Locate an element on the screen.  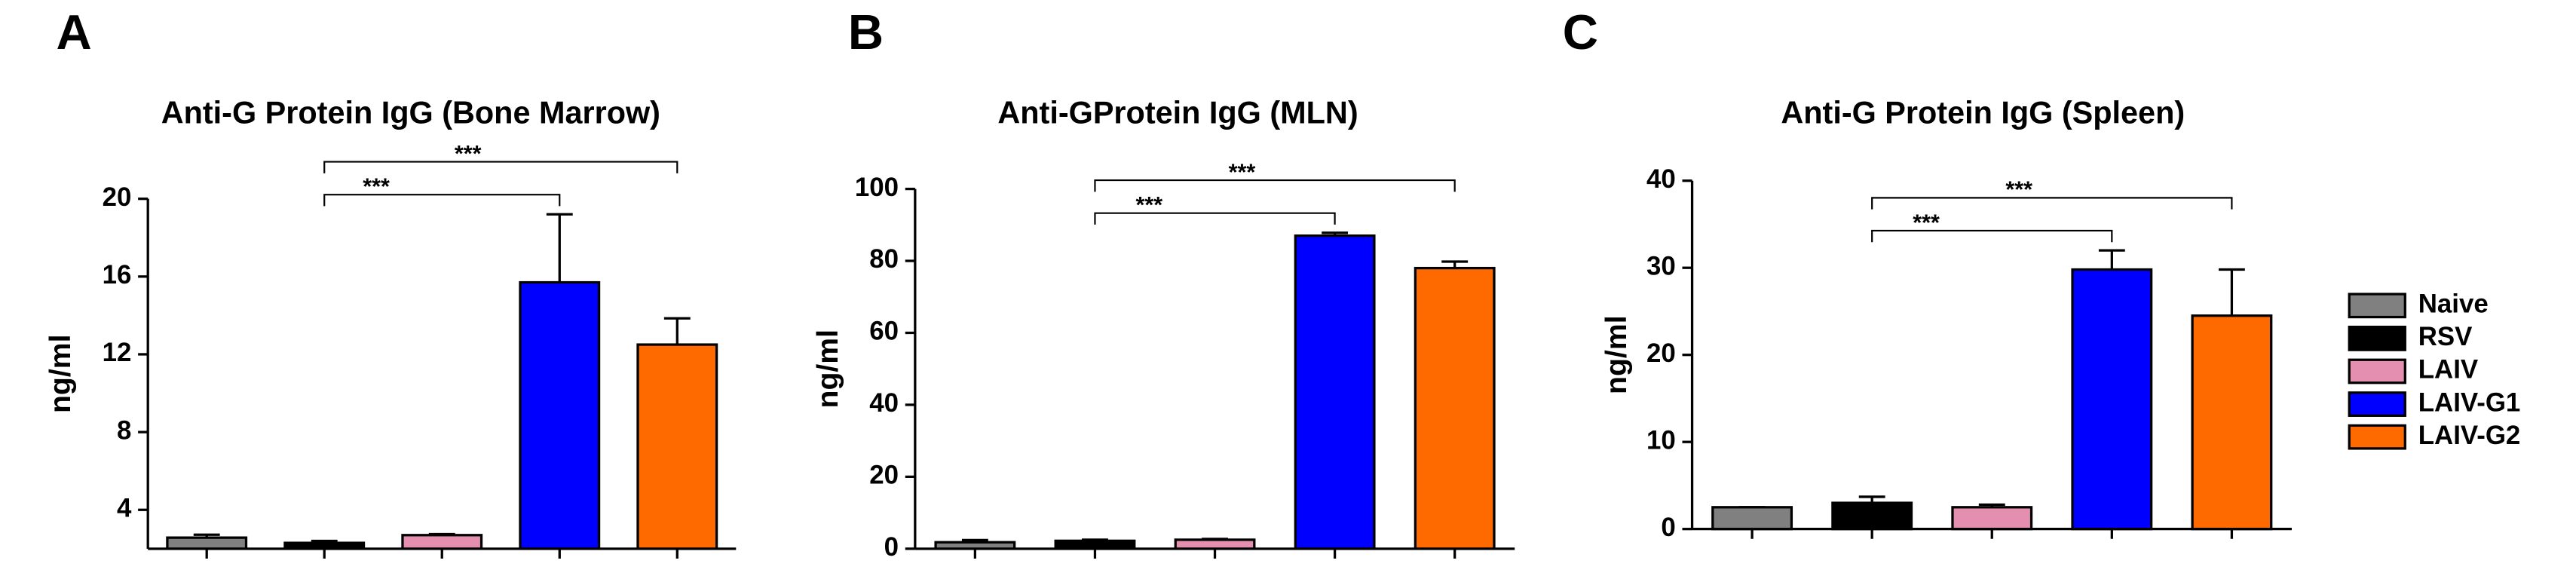
chart-title: Anti-G Protein IgG (Bone Marrow) is located at coordinates (410, 112).